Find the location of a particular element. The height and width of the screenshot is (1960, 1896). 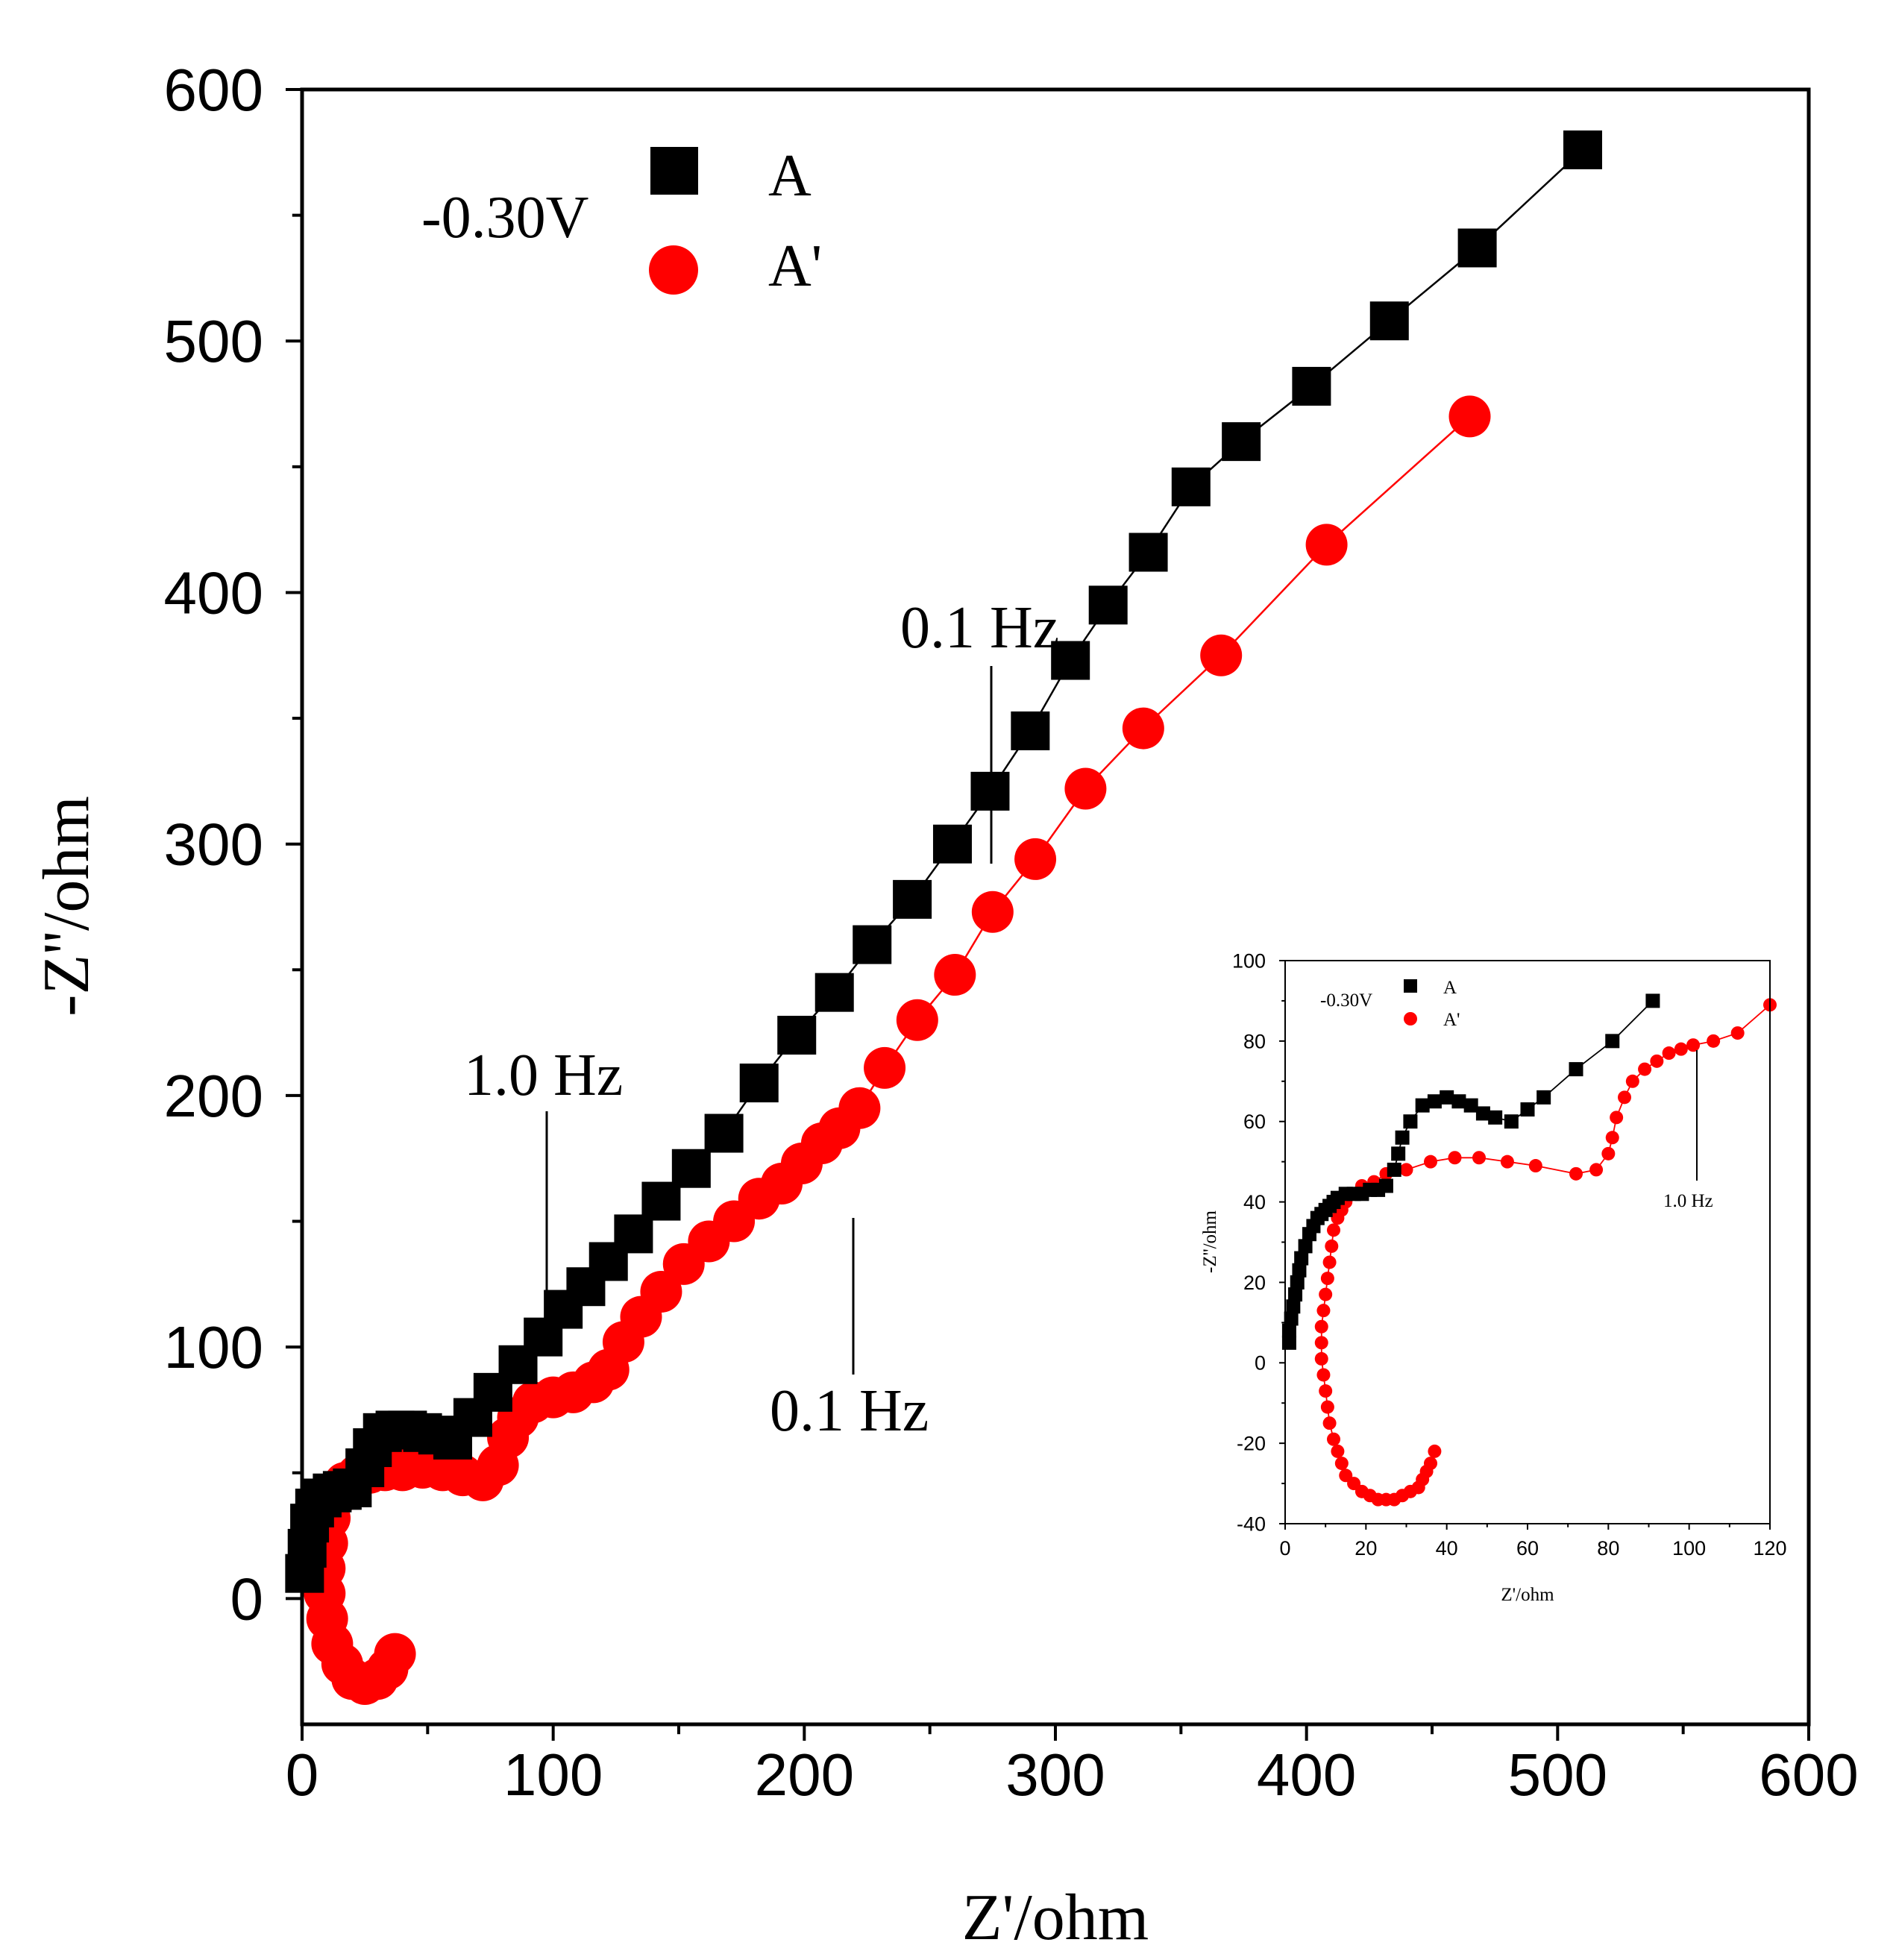

annotation-1hz-label: 1.0 Hz is located at coordinates (543, 1075).